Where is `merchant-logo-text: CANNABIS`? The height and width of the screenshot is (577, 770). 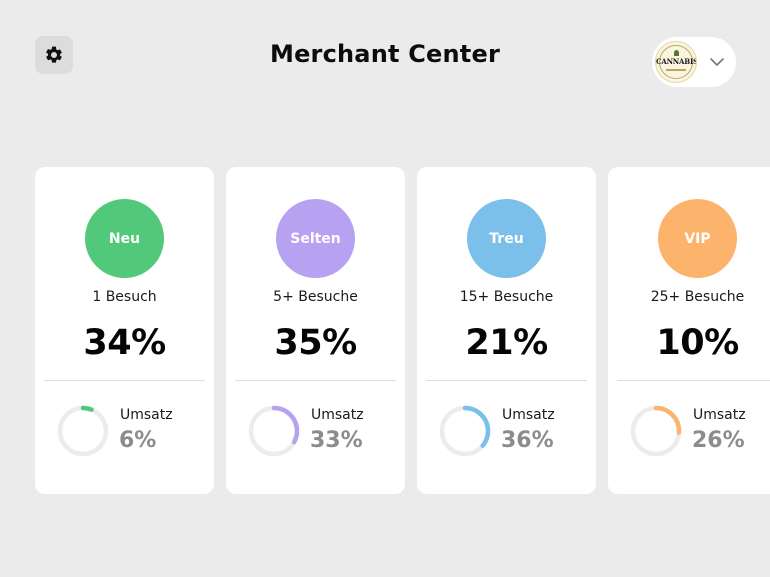
merchant-logo-text: CANNABIS is located at coordinates (676, 61).